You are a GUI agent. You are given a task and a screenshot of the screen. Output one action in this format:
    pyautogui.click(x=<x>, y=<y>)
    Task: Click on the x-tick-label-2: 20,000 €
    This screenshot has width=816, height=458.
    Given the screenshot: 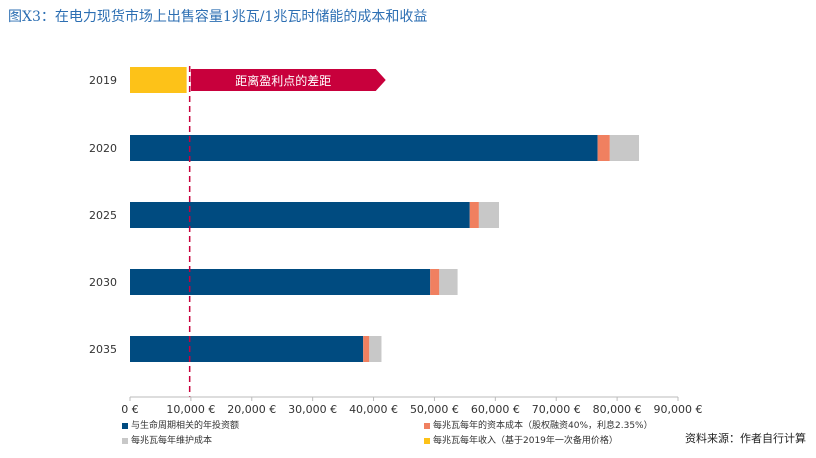 What is the action you would take?
    pyautogui.click(x=251, y=409)
    